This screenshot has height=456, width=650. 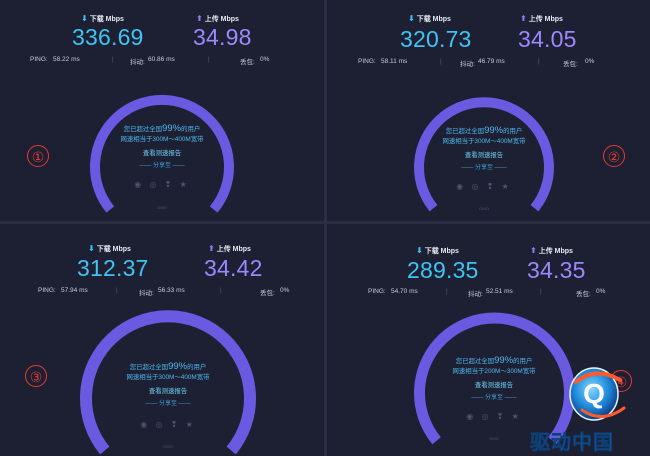 I want to click on horizontal-divider, so click(x=325, y=222).